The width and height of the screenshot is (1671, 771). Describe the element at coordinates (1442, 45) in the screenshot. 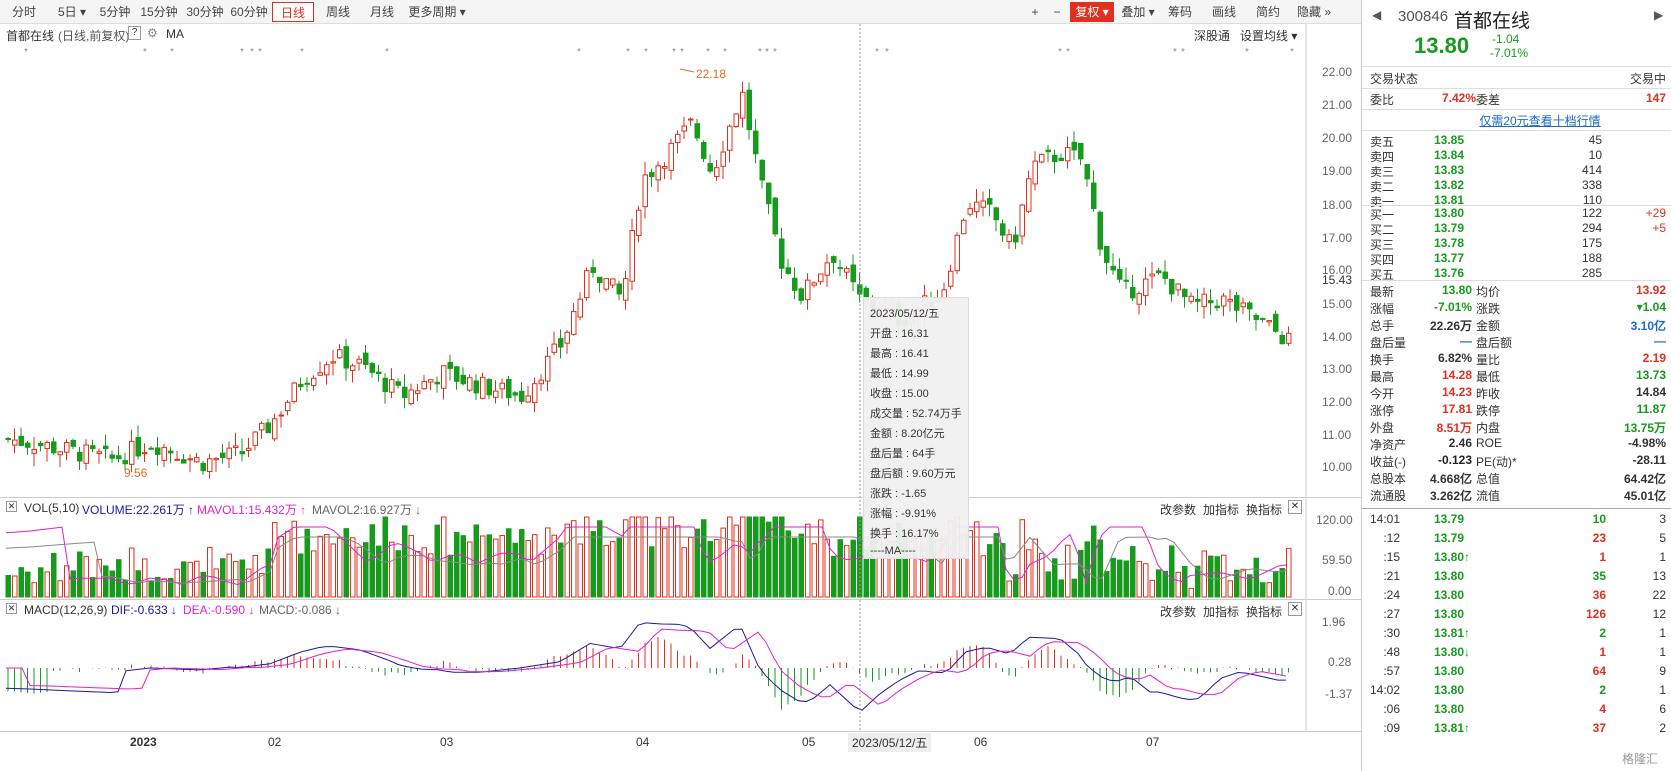

I see `last-price: 13.80` at that location.